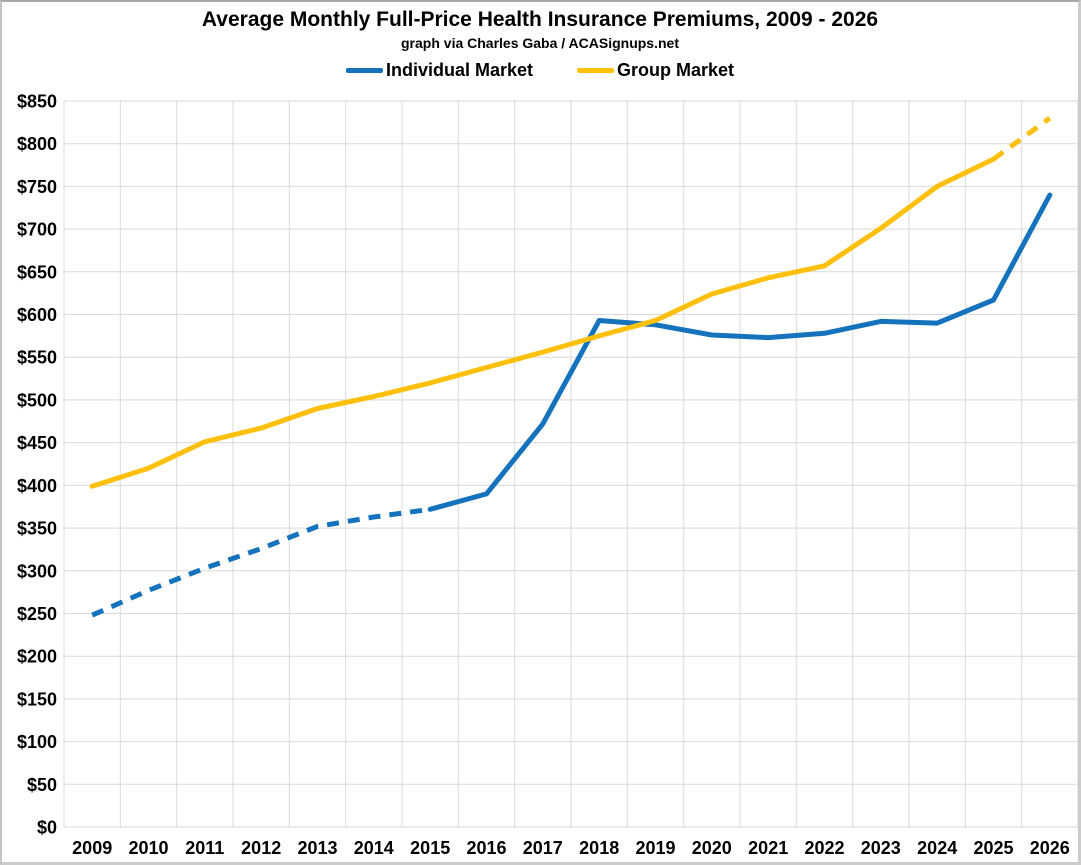 The image size is (1081, 865). Describe the element at coordinates (47, 828) in the screenshot. I see `y-tick-label: $0` at that location.